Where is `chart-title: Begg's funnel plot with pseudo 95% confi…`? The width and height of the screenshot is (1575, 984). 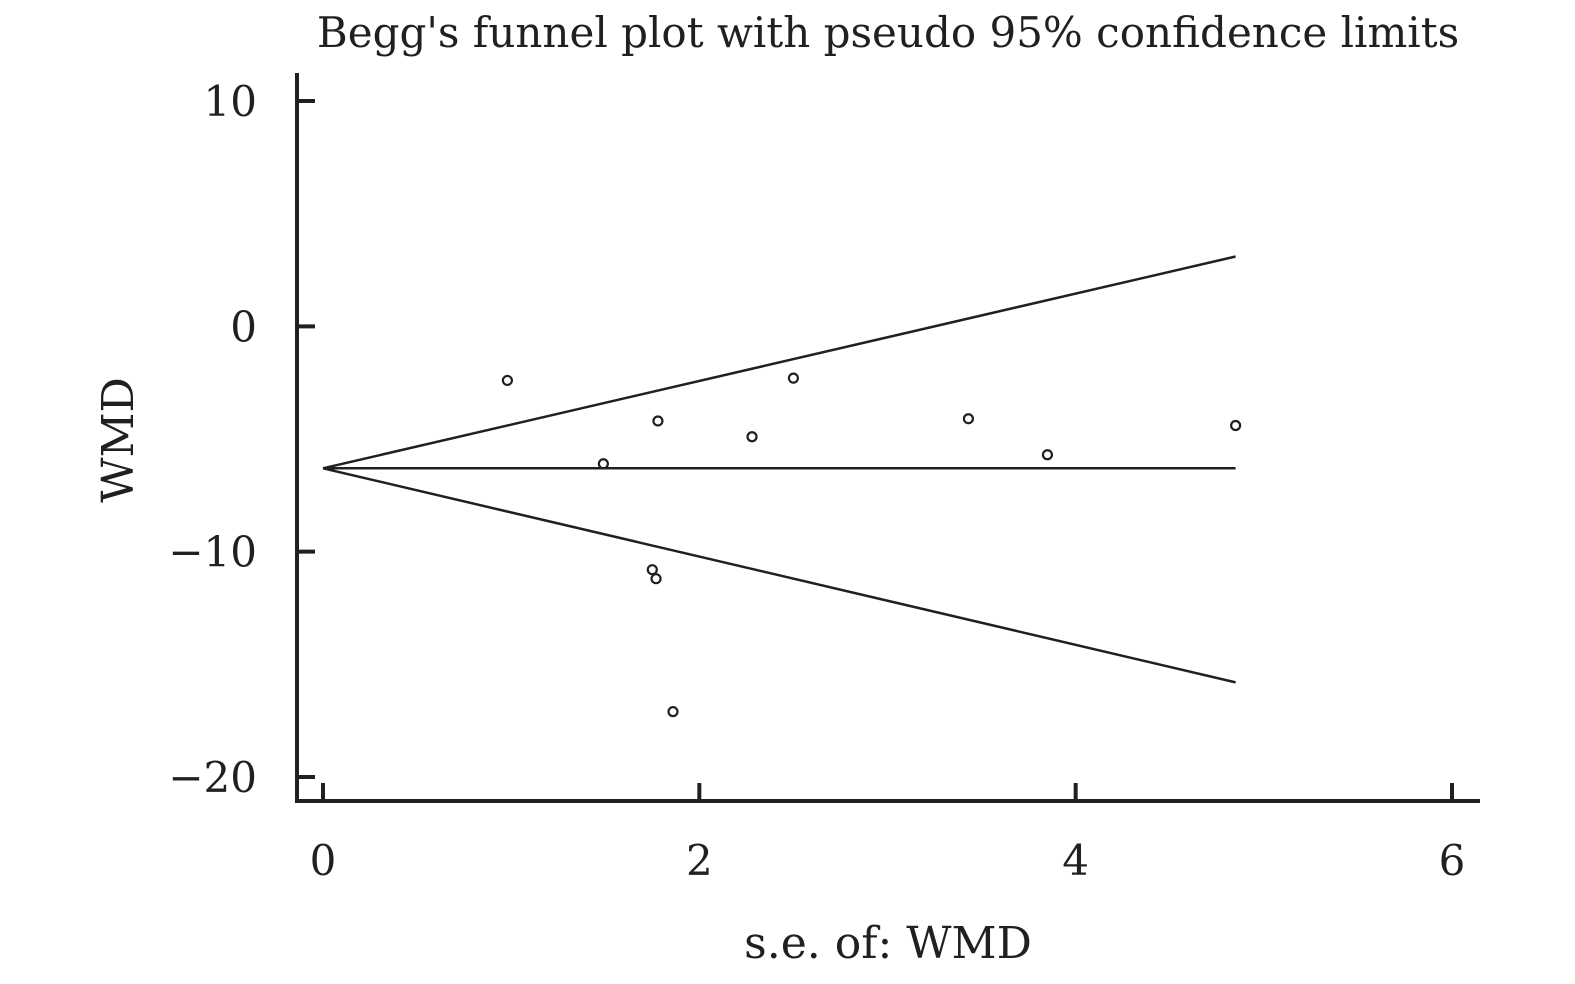
chart-title: Begg's funnel plot with pseudo 95% confi… is located at coordinates (888, 32).